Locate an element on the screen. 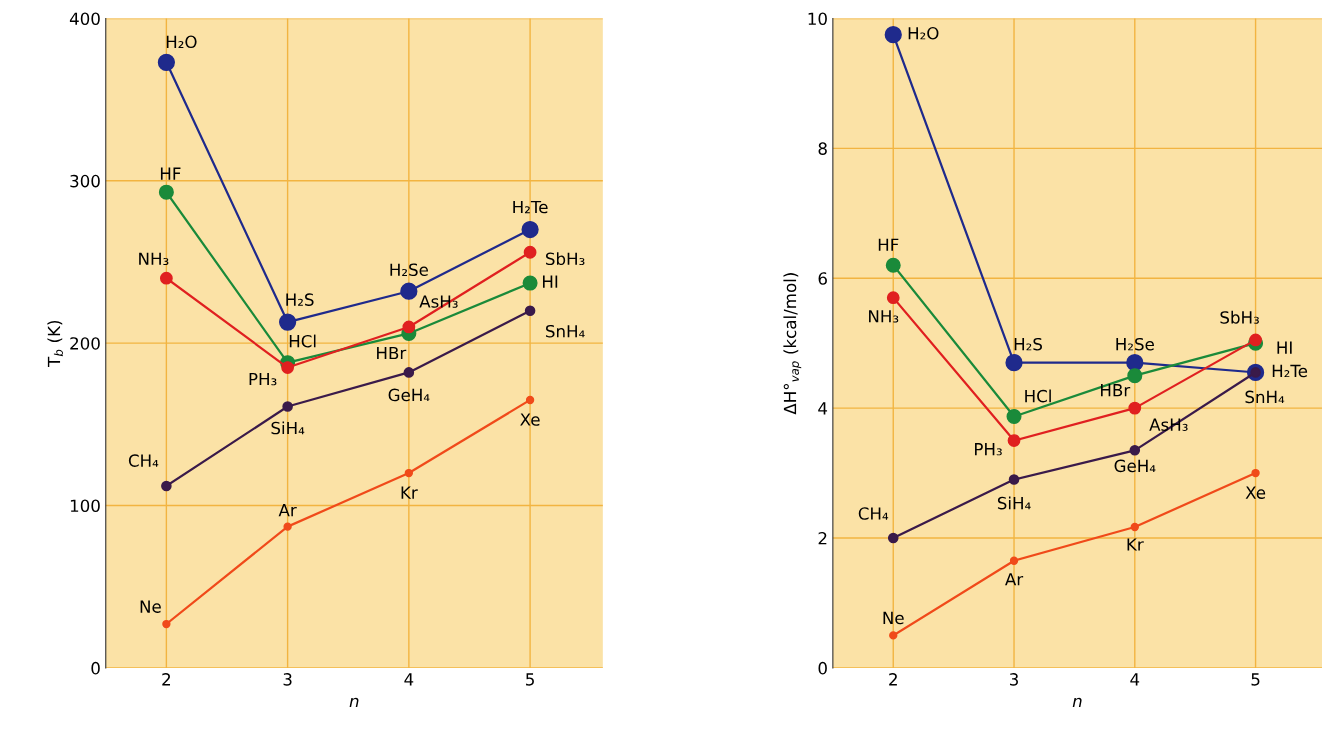 The image size is (1322, 738). y-tick-label: 300 is located at coordinates (85, 181).